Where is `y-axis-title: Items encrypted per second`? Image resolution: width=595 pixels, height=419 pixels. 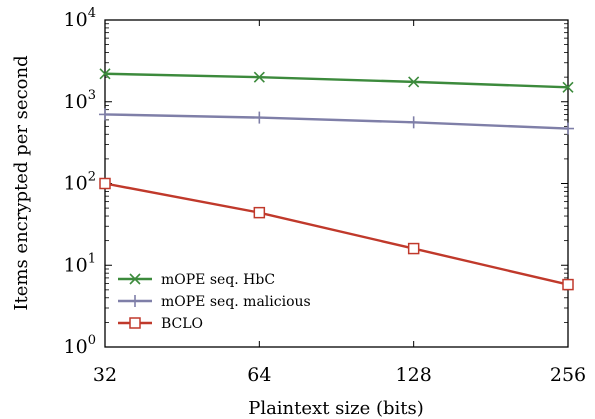
y-axis-title: Items encrypted per second is located at coordinates (21, 182).